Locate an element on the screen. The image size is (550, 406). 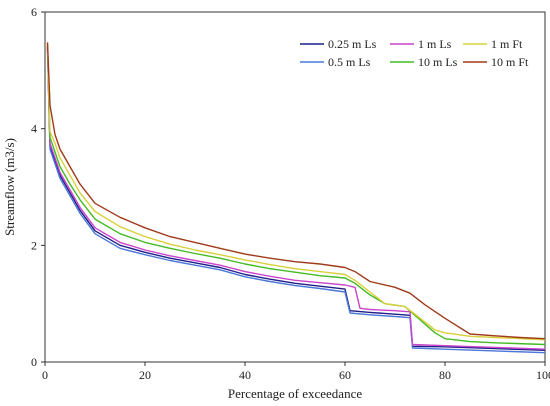
y-tick-label: 6 is located at coordinates (34, 12).